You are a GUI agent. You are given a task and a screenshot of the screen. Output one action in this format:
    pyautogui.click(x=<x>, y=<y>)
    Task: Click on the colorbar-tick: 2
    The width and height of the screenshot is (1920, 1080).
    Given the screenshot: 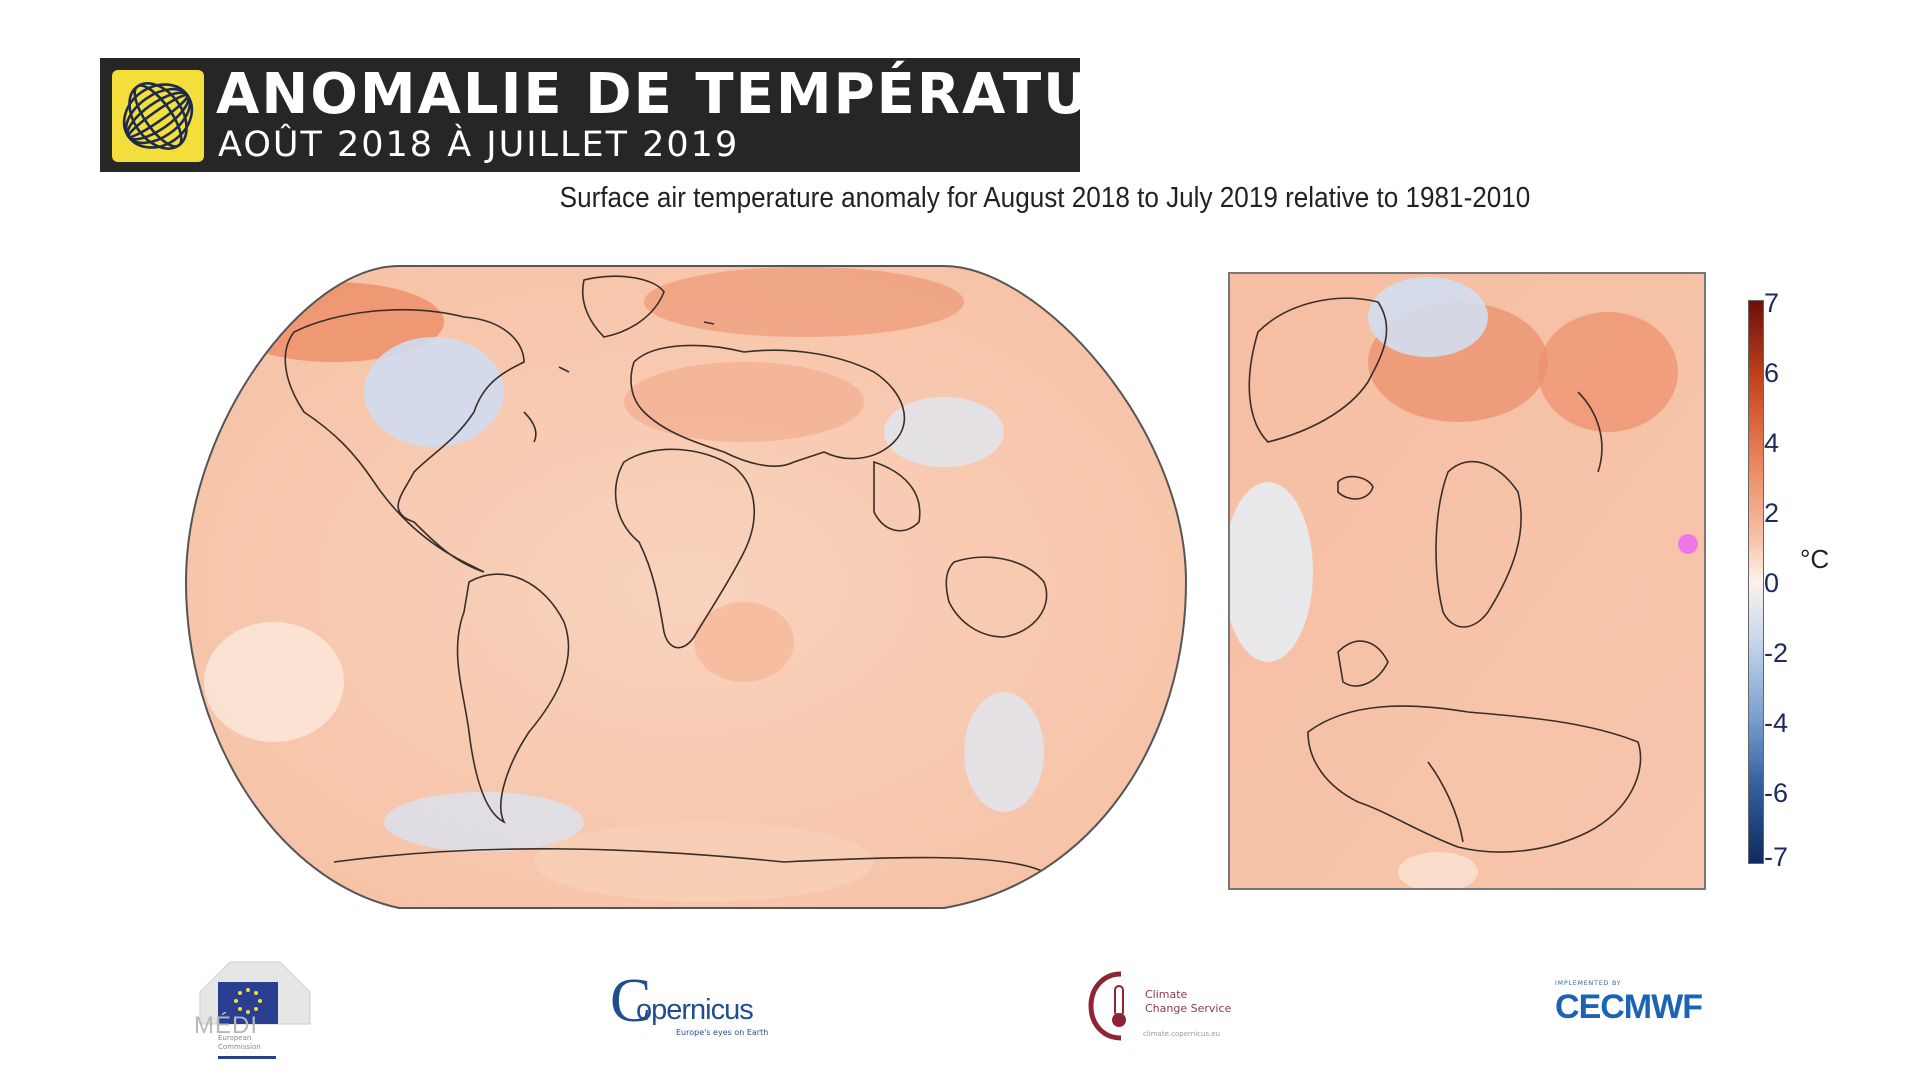 What is the action you would take?
    pyautogui.click(x=1772, y=513)
    